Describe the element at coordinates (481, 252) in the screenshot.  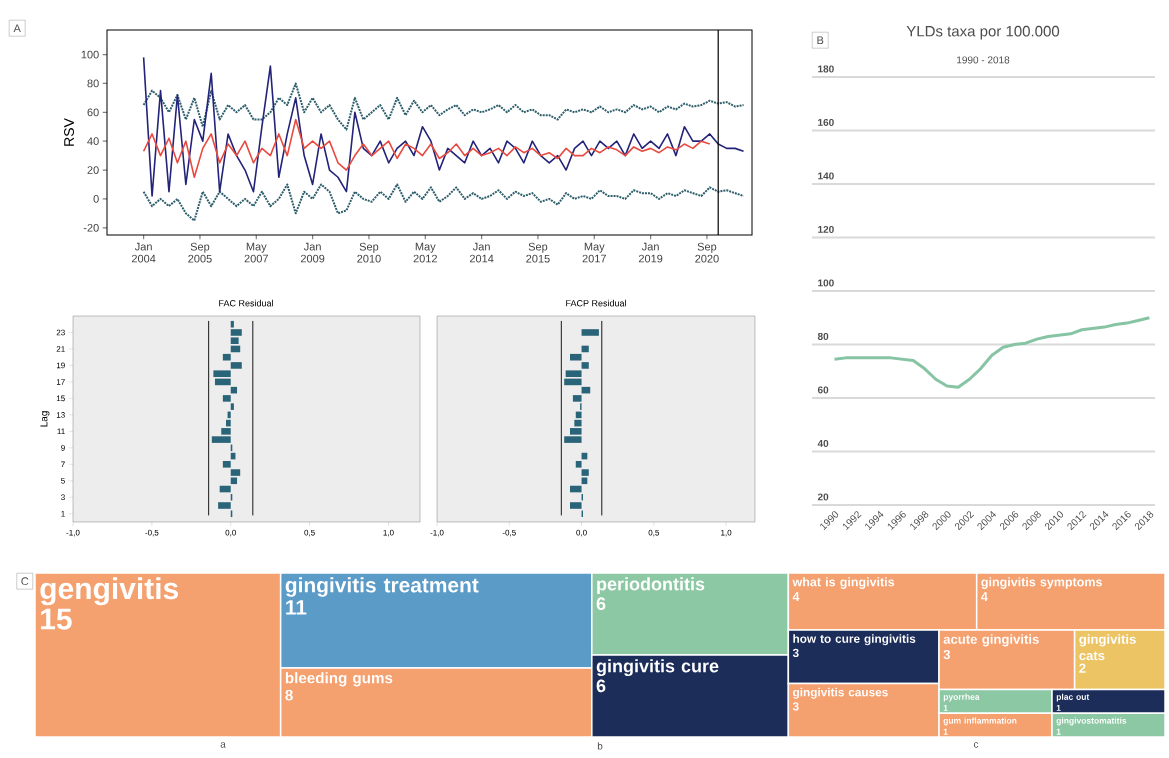
I see `x-tick-label: Jan 2014` at that location.